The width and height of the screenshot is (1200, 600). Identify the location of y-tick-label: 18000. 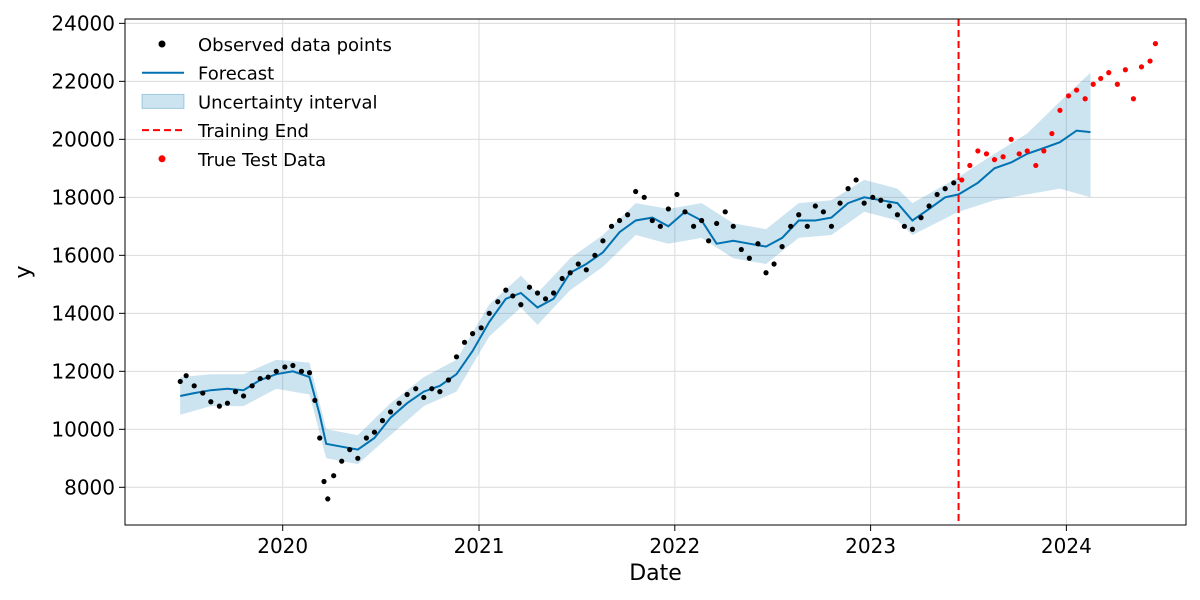
(83, 197).